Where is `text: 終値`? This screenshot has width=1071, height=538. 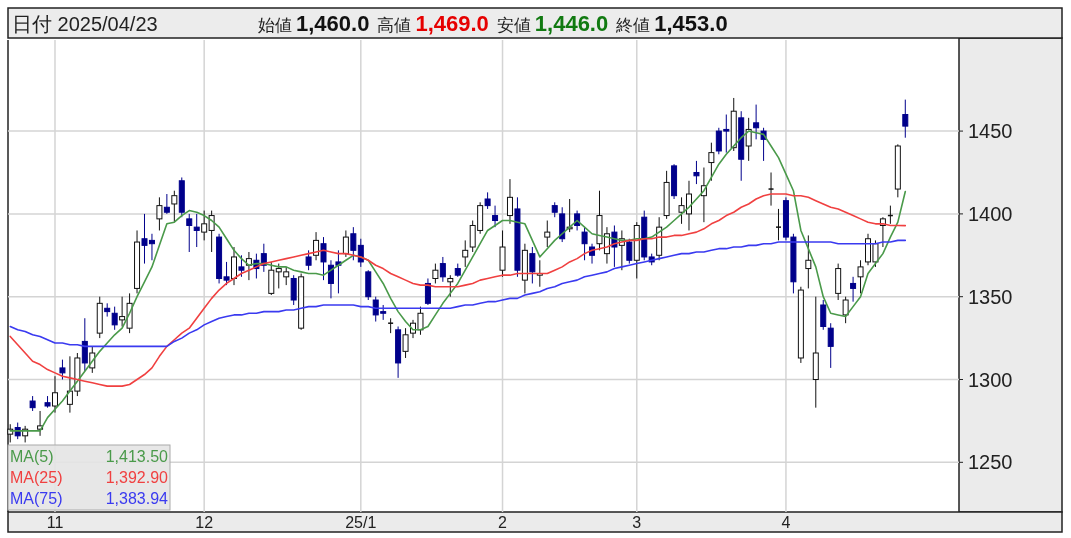
text: 終値 is located at coordinates (633, 25).